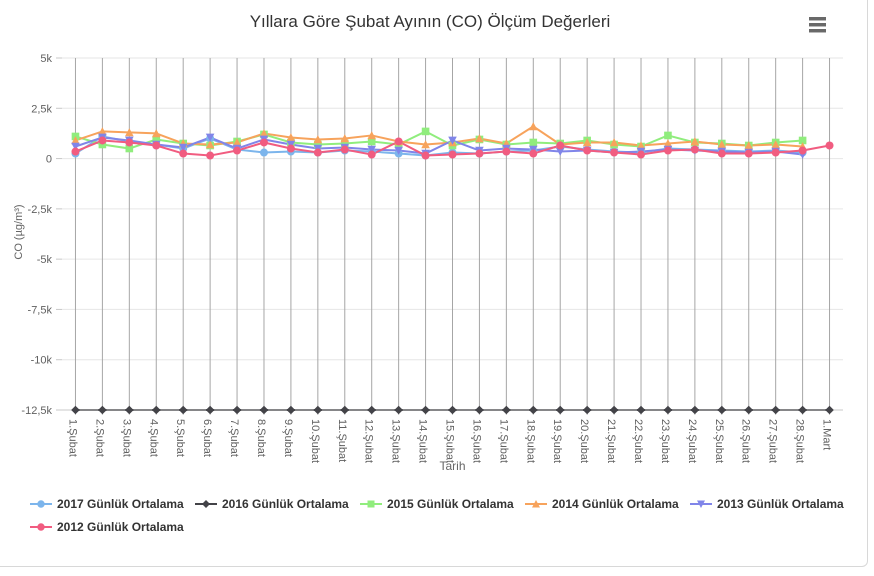 The image size is (874, 576). What do you see at coordinates (607, 504) in the screenshot?
I see `legend-item-2014: 2014 Günlük Ortalama` at bounding box center [607, 504].